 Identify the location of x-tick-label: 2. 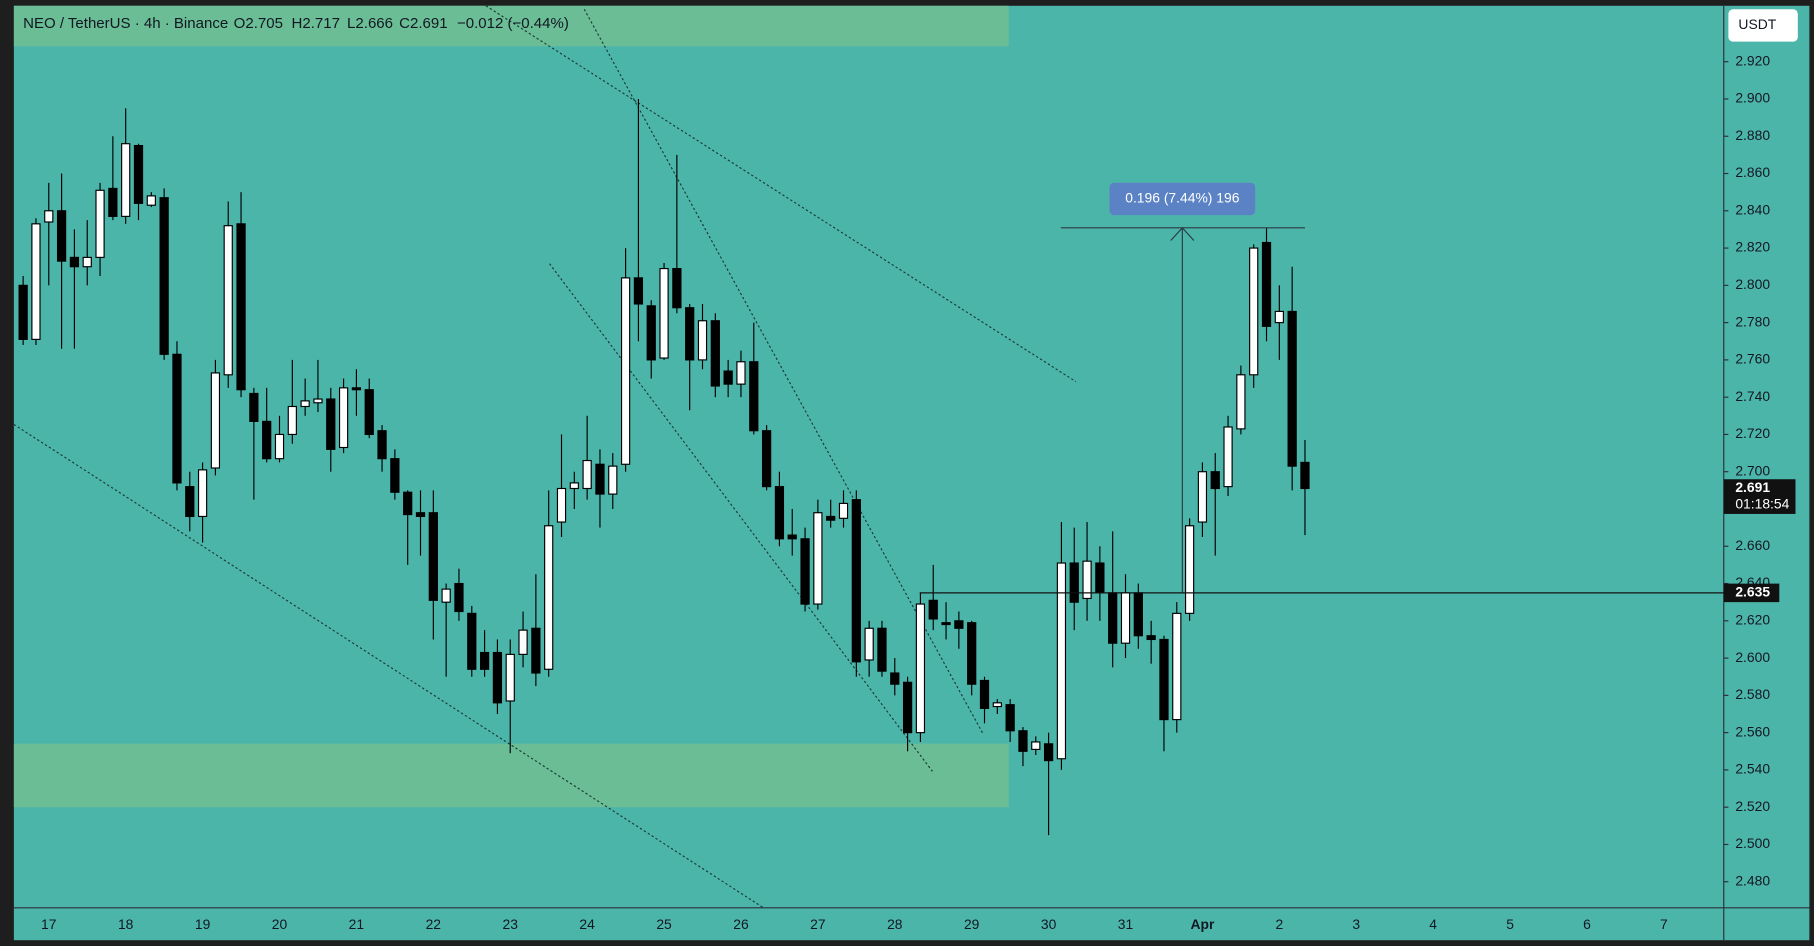
(1279, 924).